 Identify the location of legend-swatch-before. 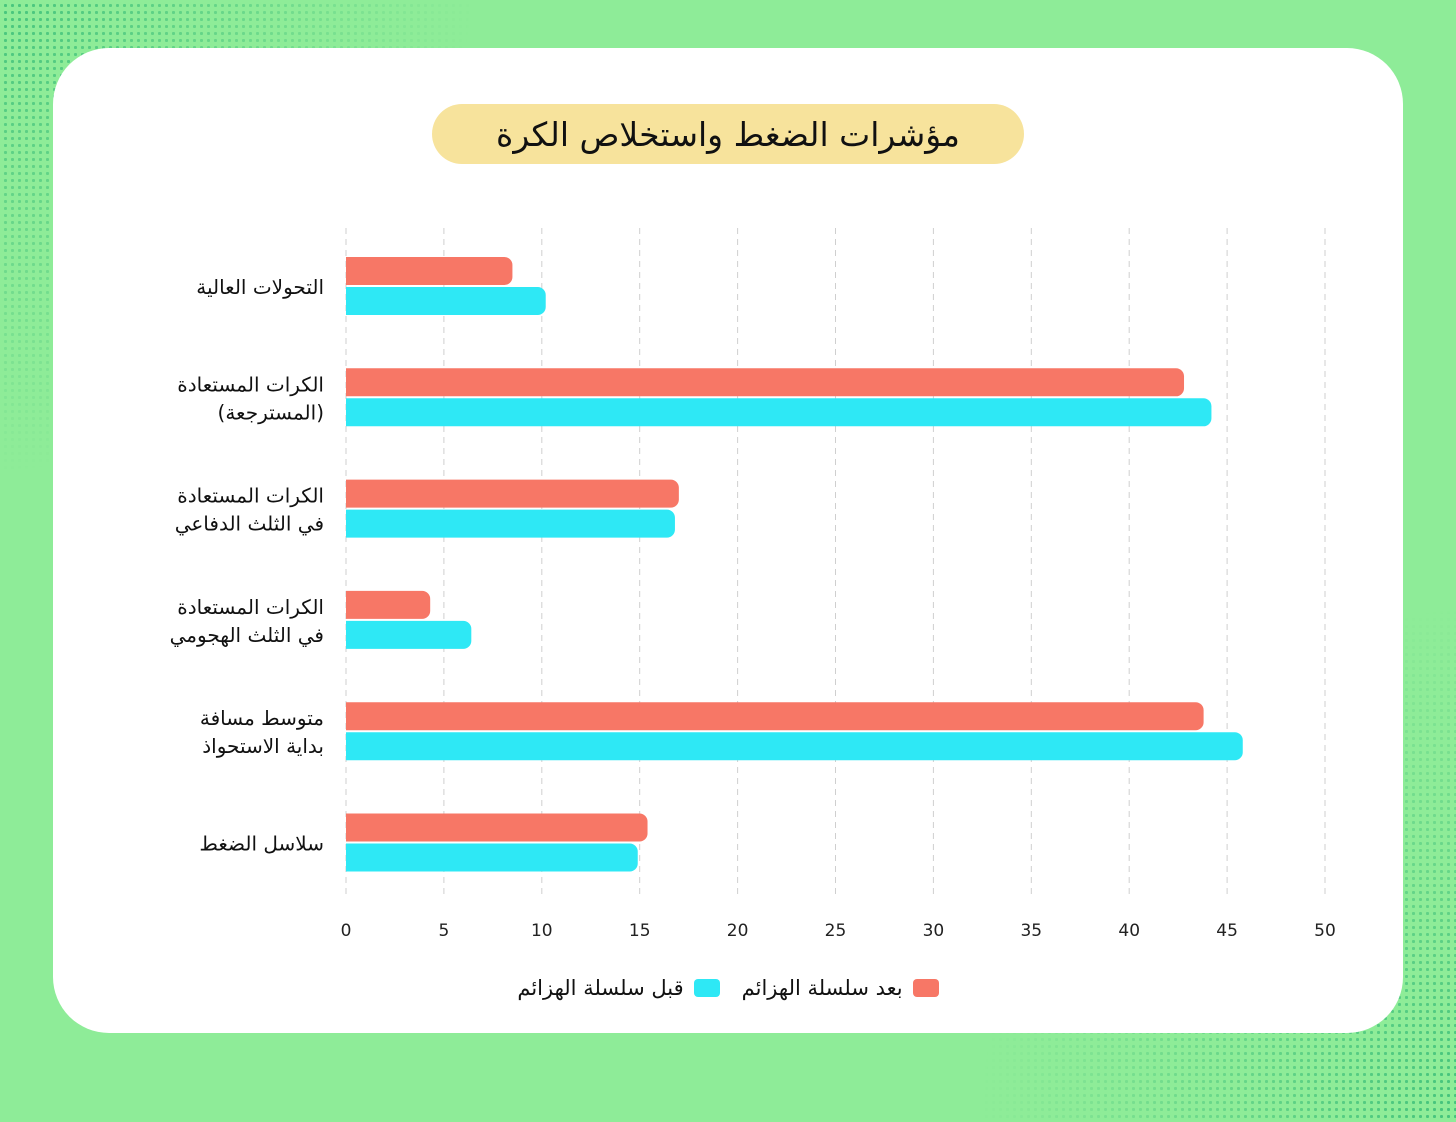
(706, 988).